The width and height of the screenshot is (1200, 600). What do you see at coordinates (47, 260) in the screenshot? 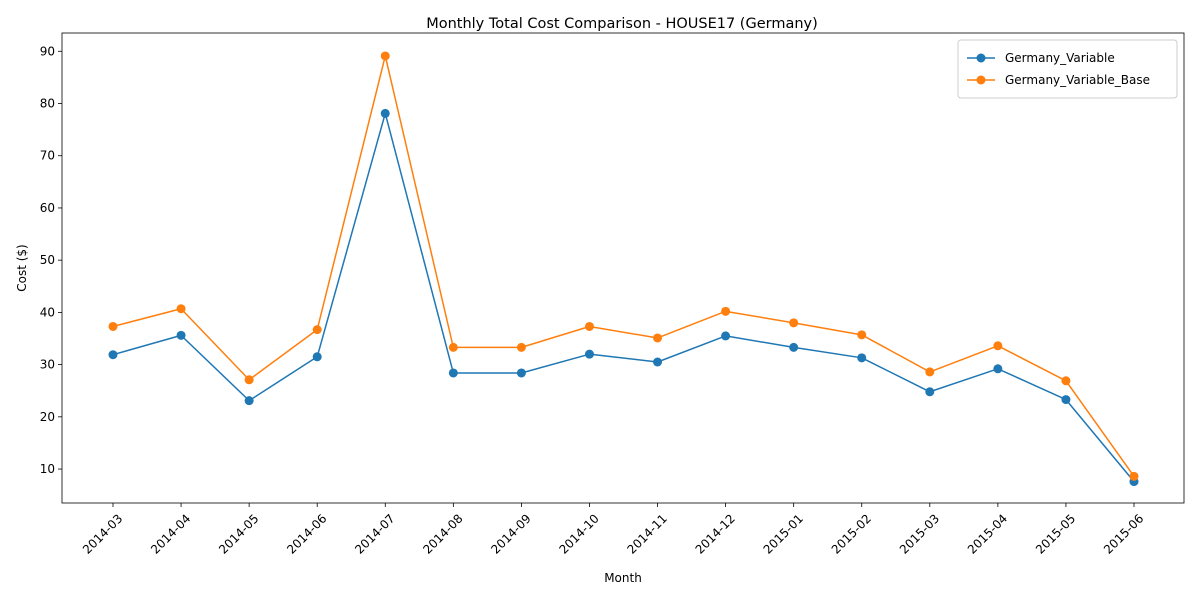
I see `y-tick-label: 50` at bounding box center [47, 260].